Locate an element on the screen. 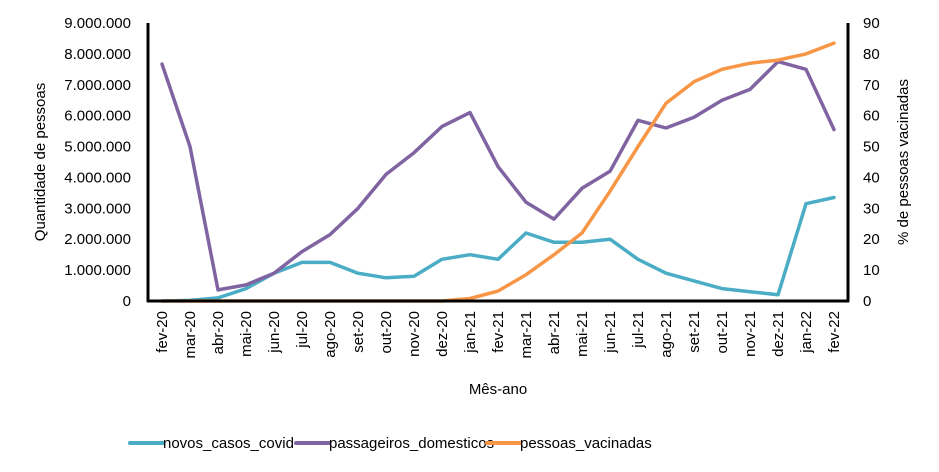 This screenshot has height=472, width=939. right-y-tick-label: 40 is located at coordinates (871, 177).